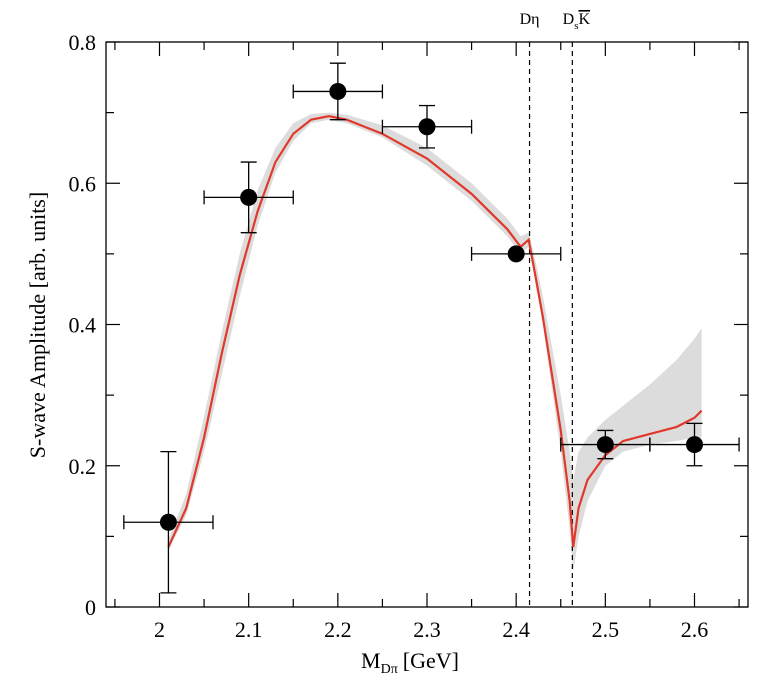 The width and height of the screenshot is (768, 685). Describe the element at coordinates (427, 629) in the screenshot. I see `x-tick-label: 2.3` at that location.